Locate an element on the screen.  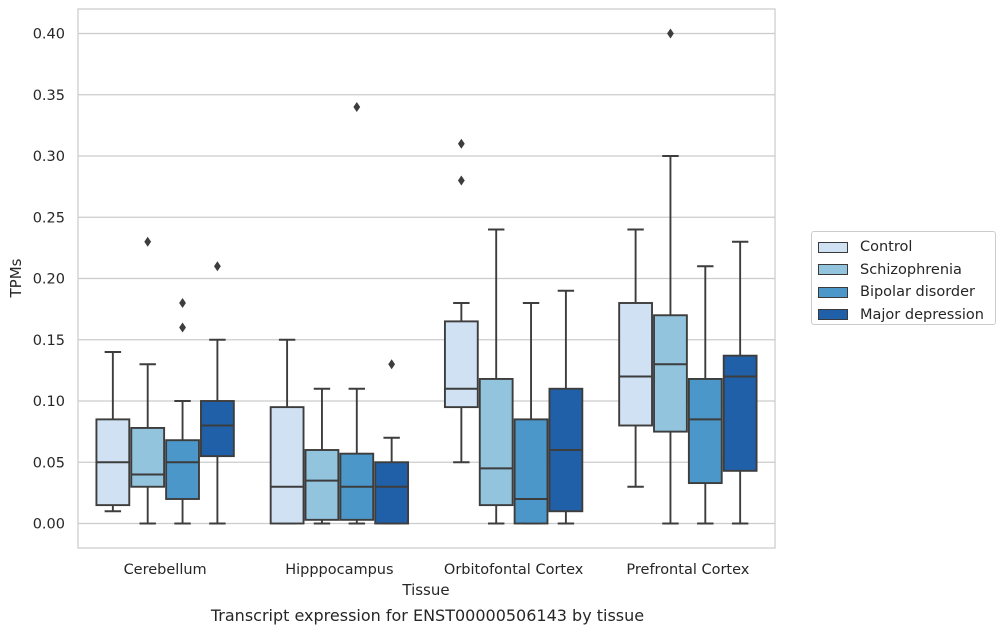
x-tick-label: Prefrontal Cortex is located at coordinates (687, 570).